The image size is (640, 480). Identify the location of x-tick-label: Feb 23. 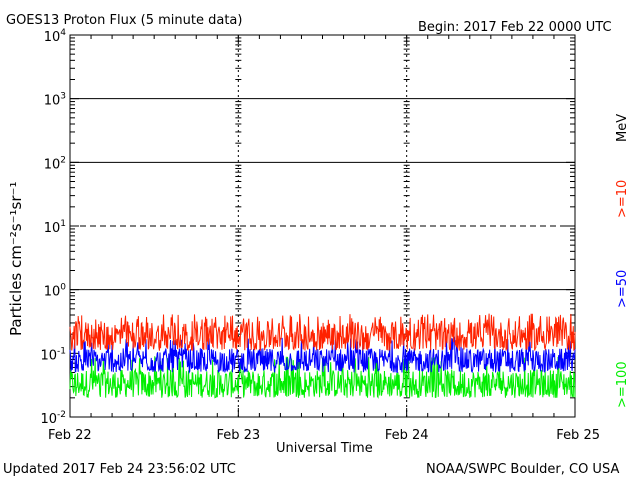
(238, 435).